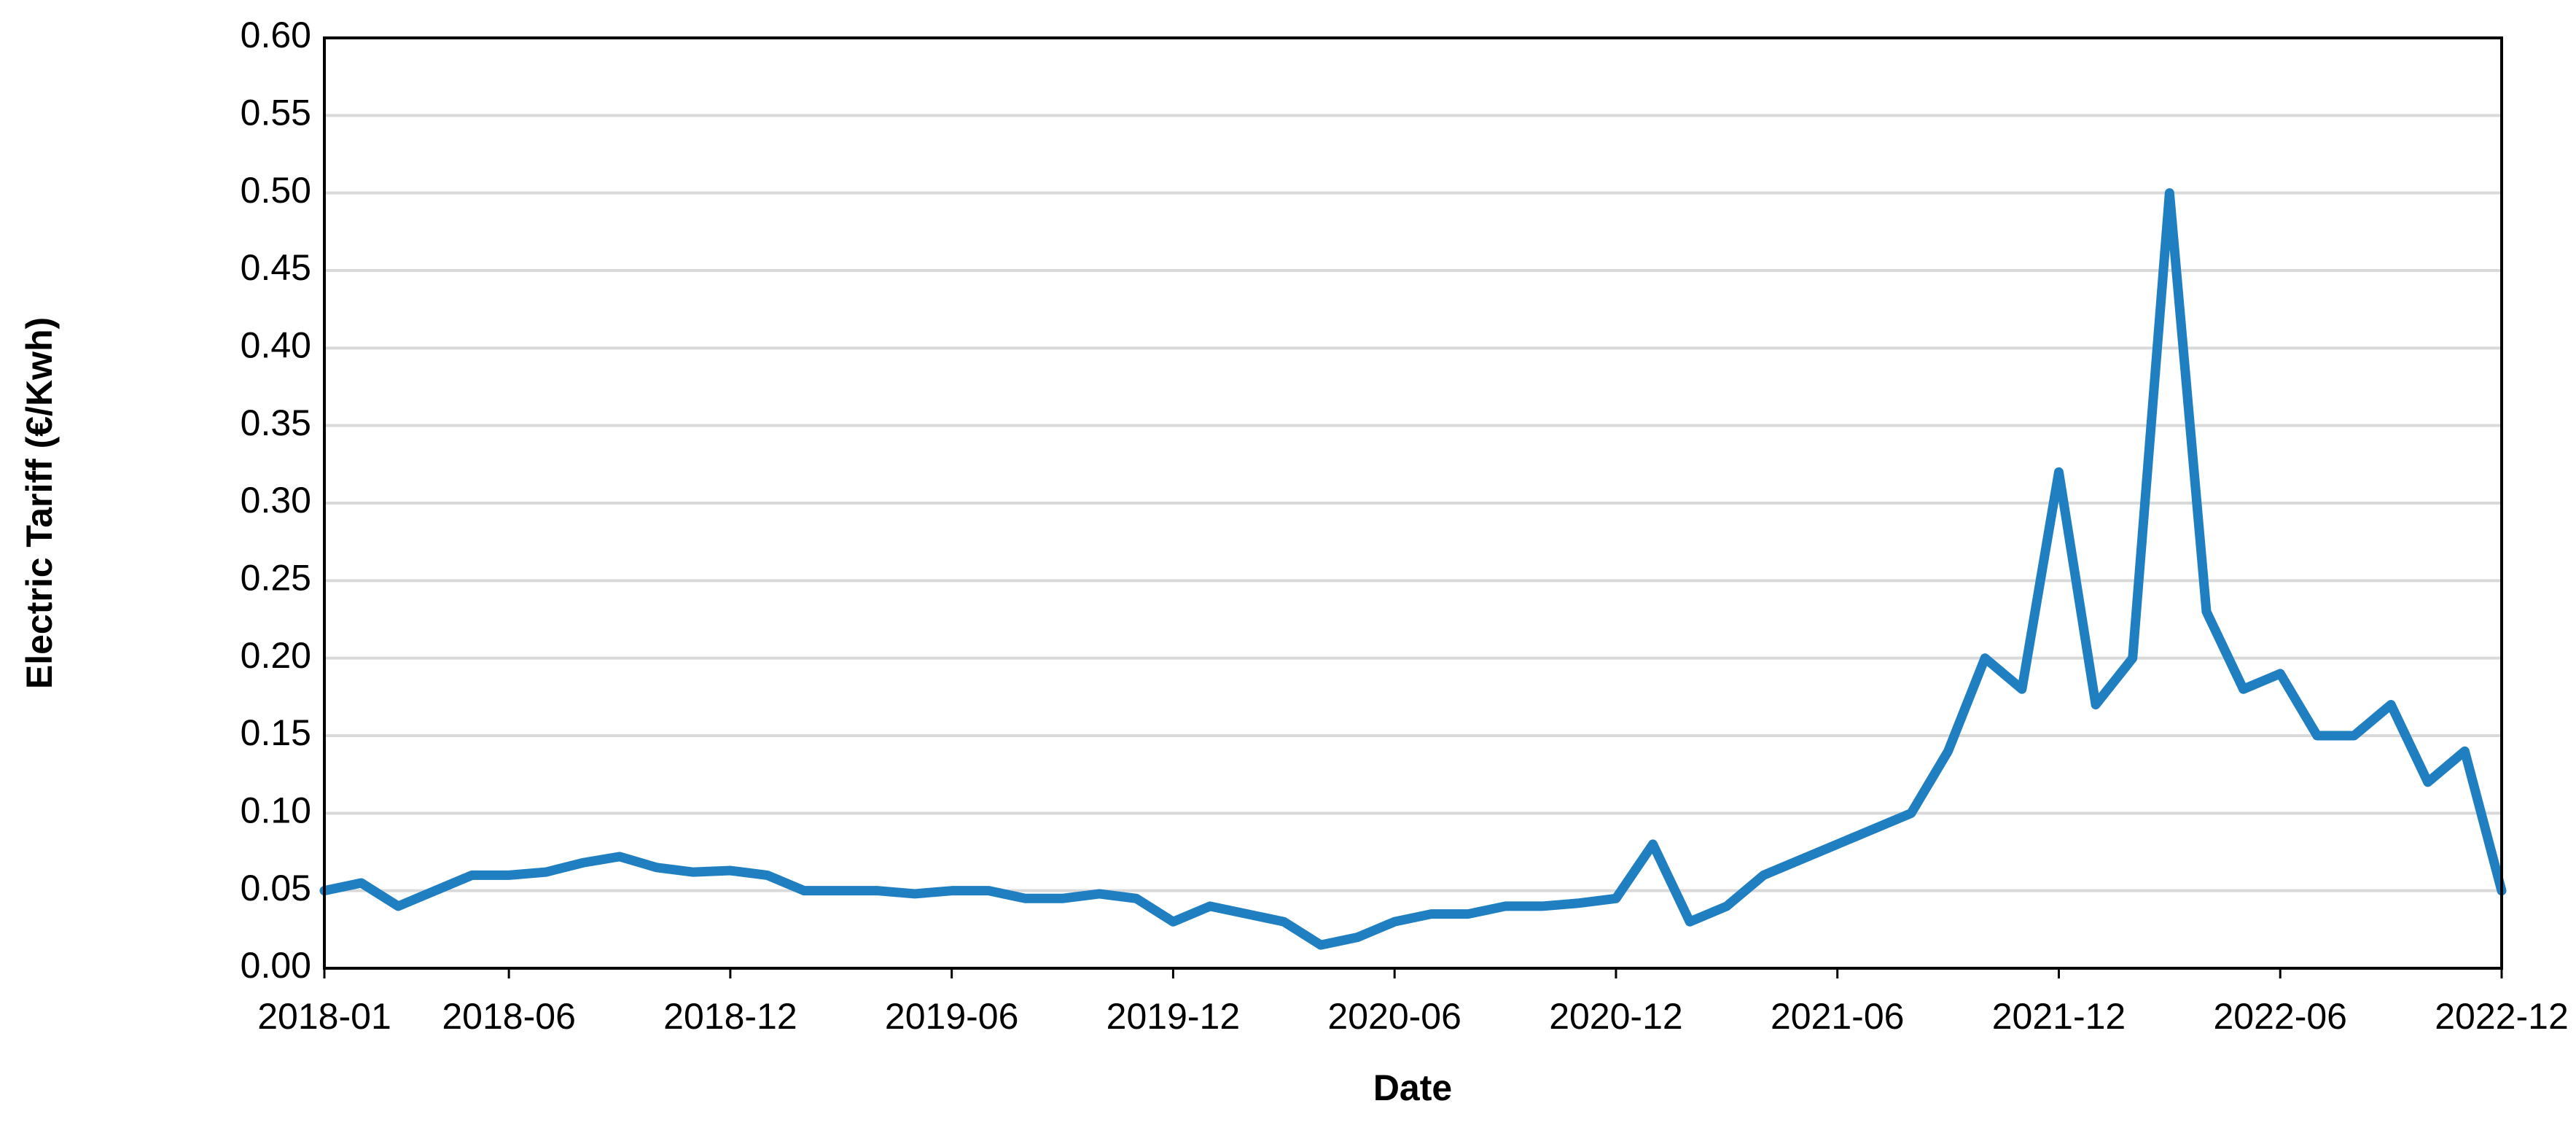 This screenshot has height=1125, width=2576. What do you see at coordinates (324, 1016) in the screenshot?
I see `x-tick-label: 2018-01` at bounding box center [324, 1016].